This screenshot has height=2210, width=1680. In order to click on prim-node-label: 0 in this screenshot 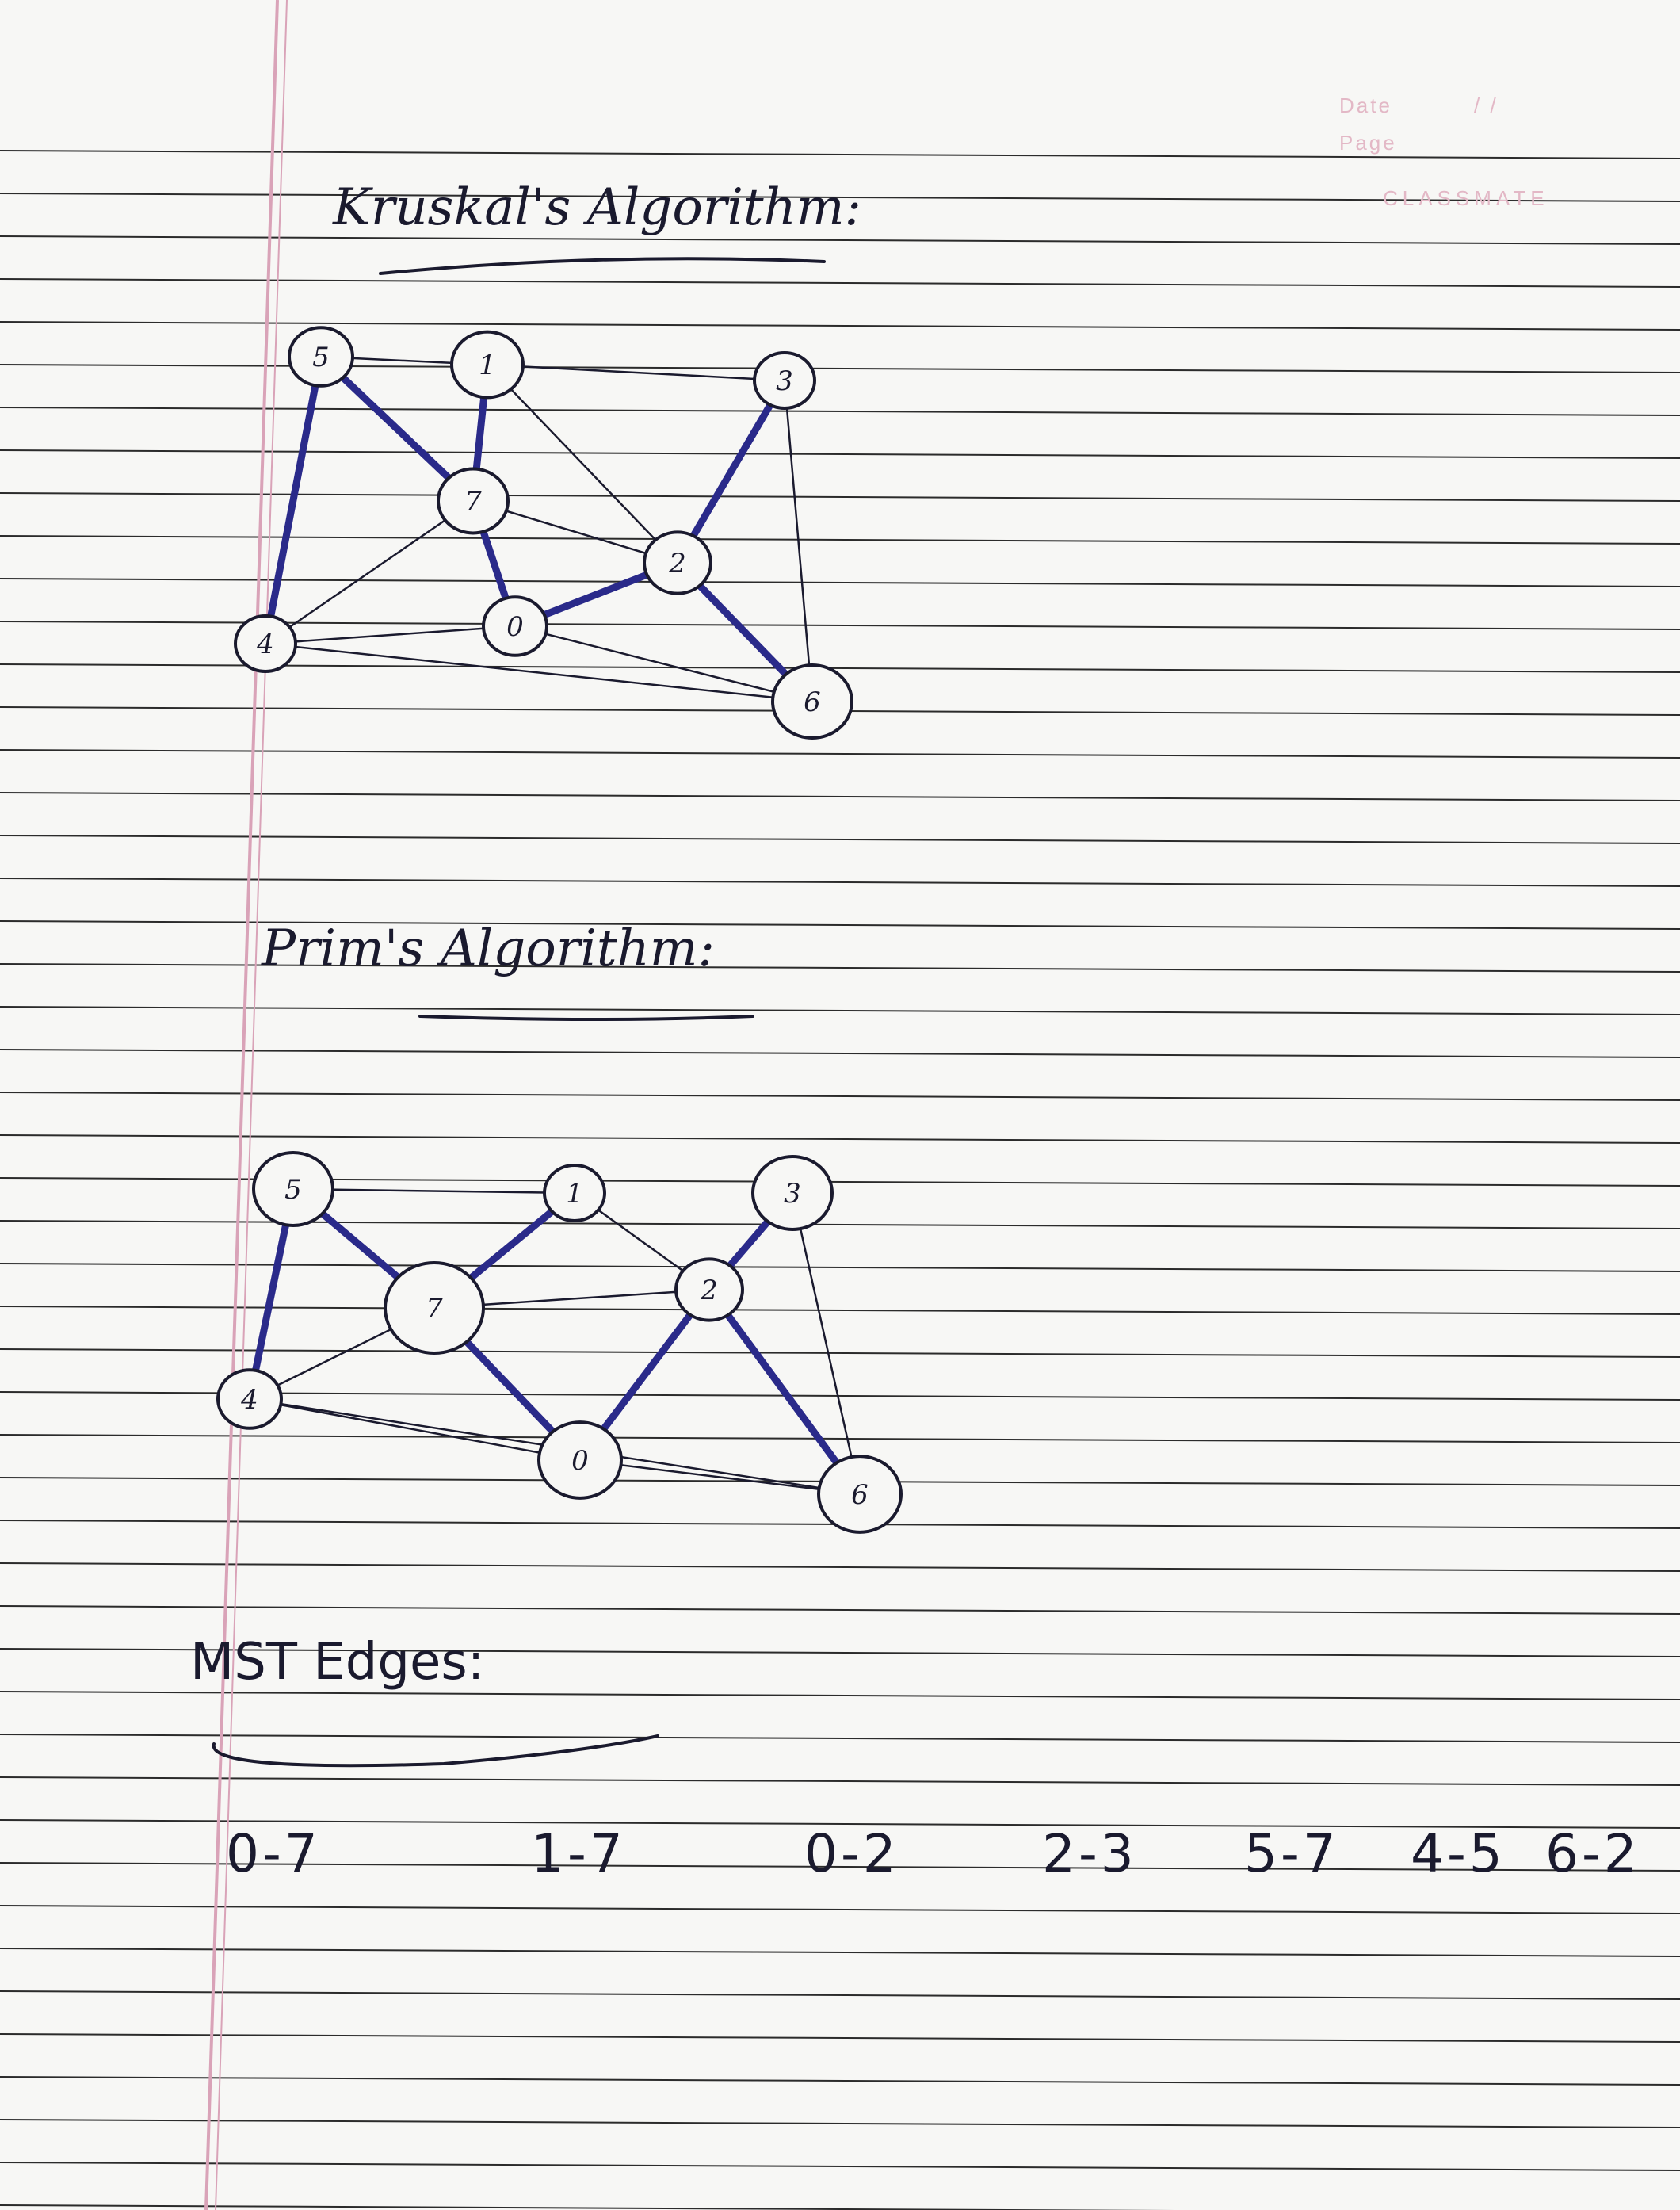, I will do `click(580, 1461)`.